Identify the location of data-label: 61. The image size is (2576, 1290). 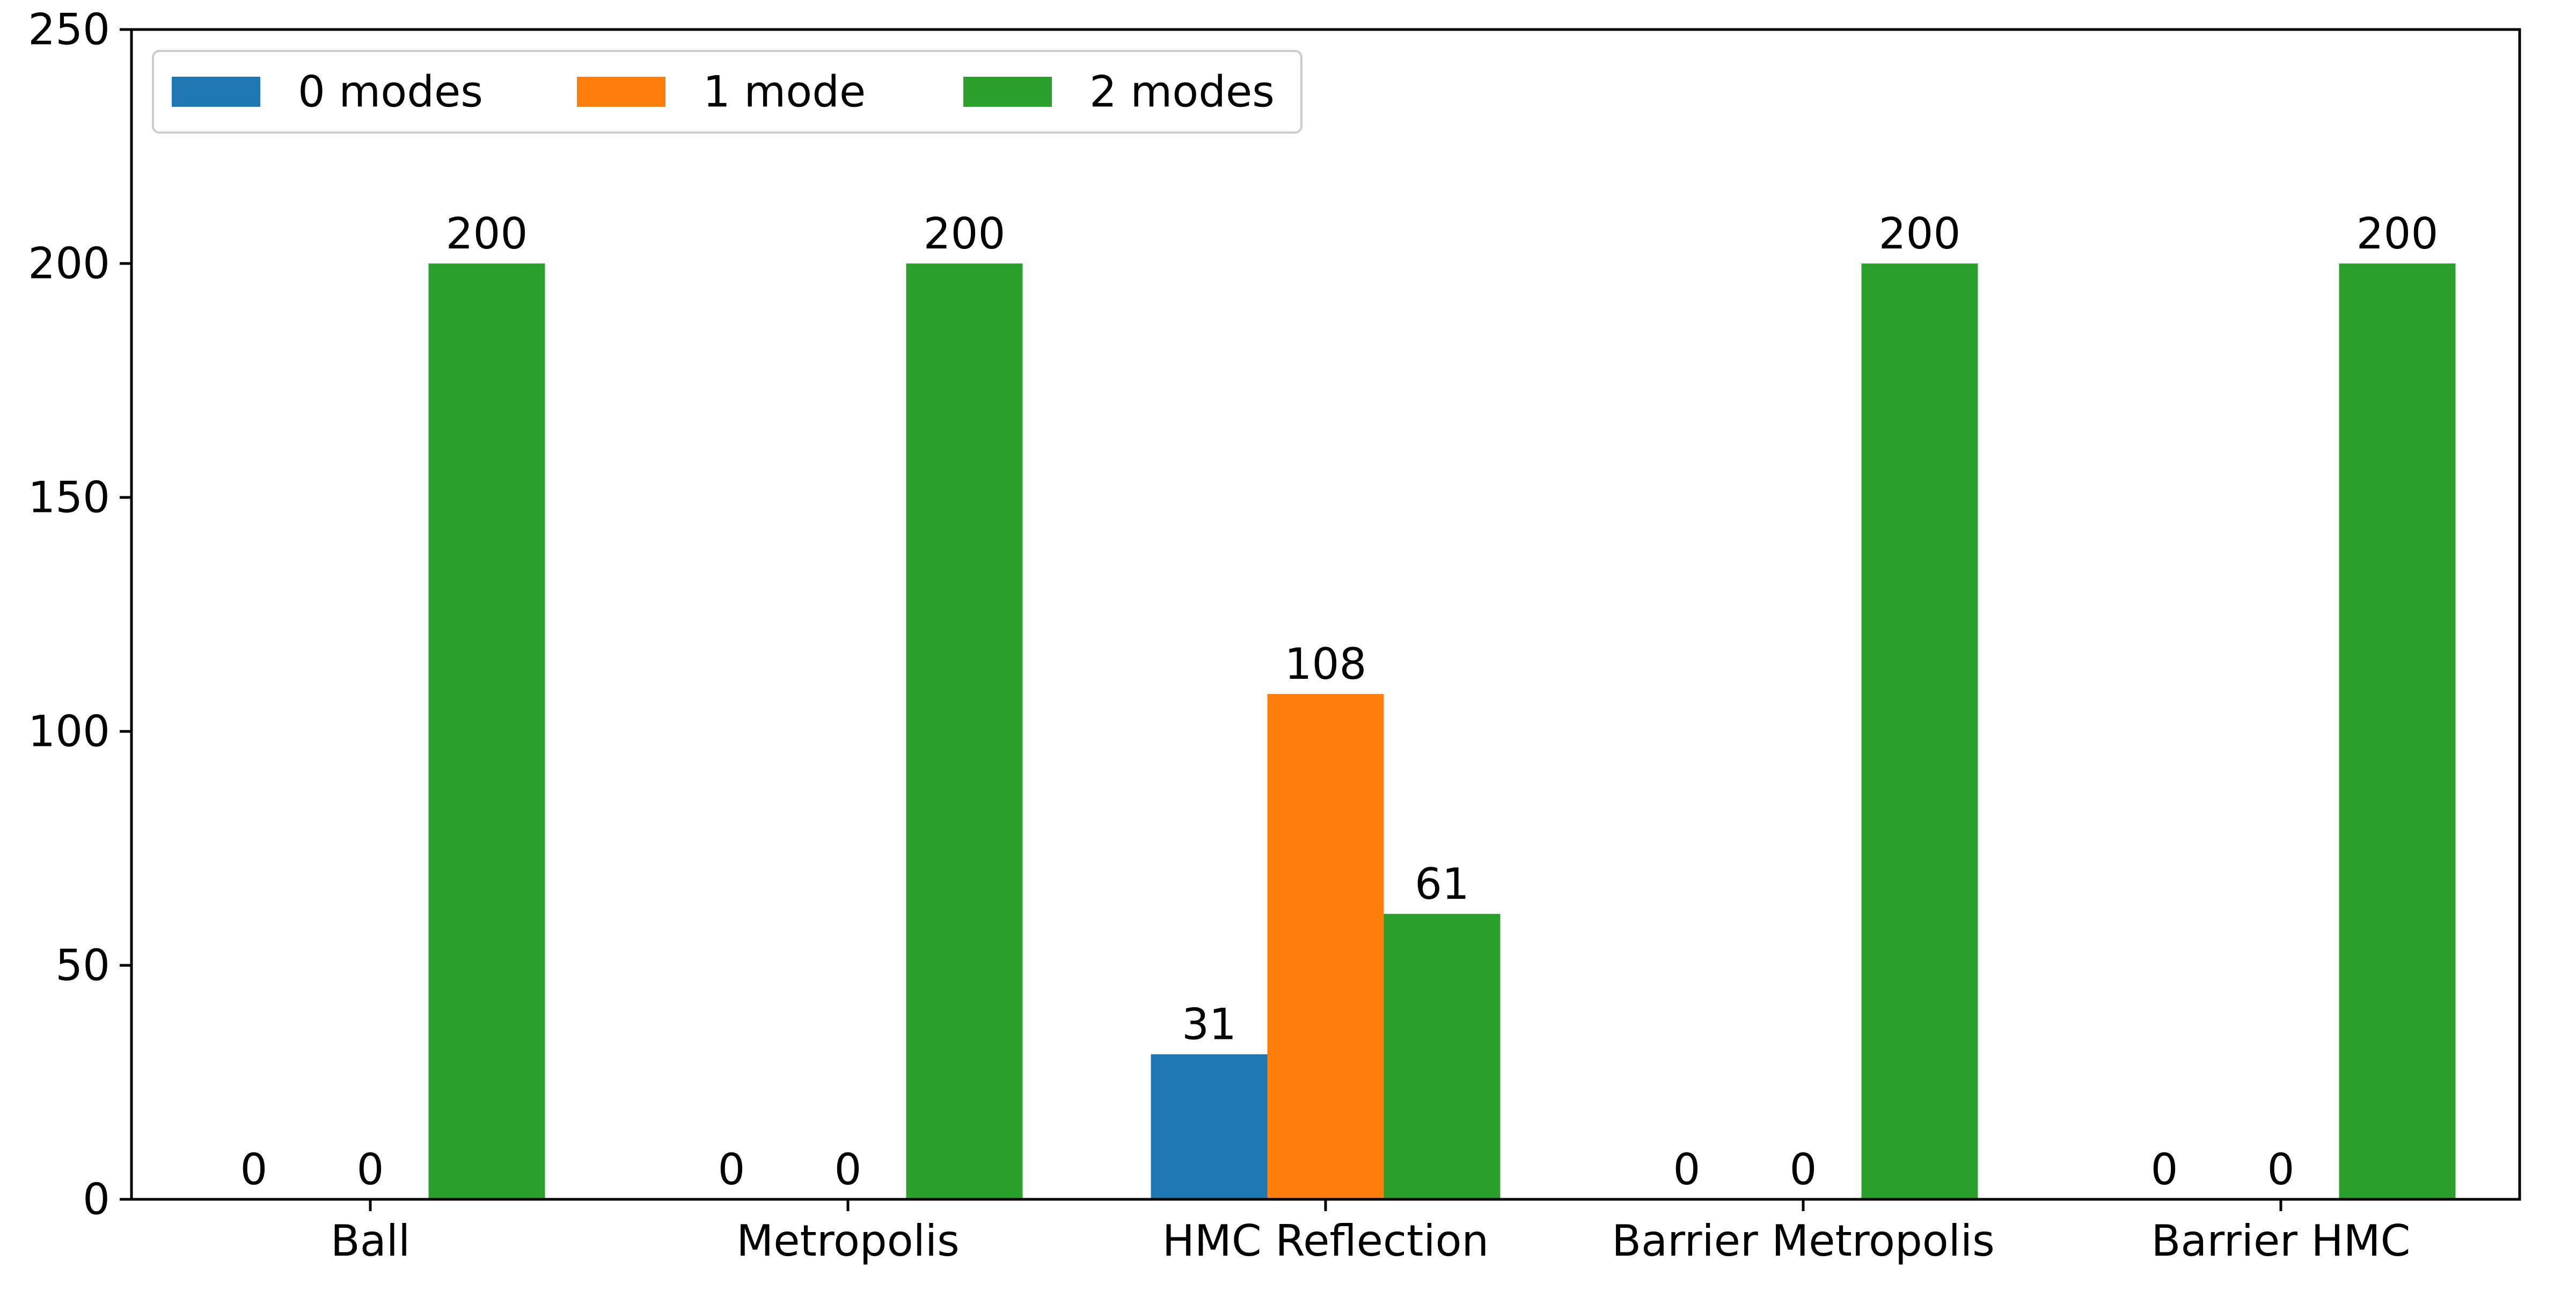
(1442, 884).